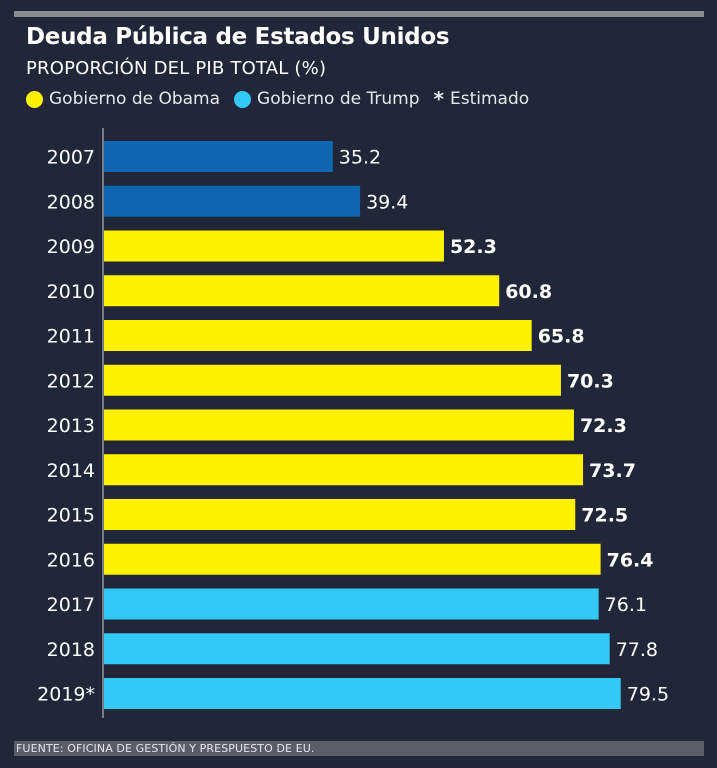  What do you see at coordinates (66, 695) in the screenshot?
I see `tick-label-2019: 2019*` at bounding box center [66, 695].